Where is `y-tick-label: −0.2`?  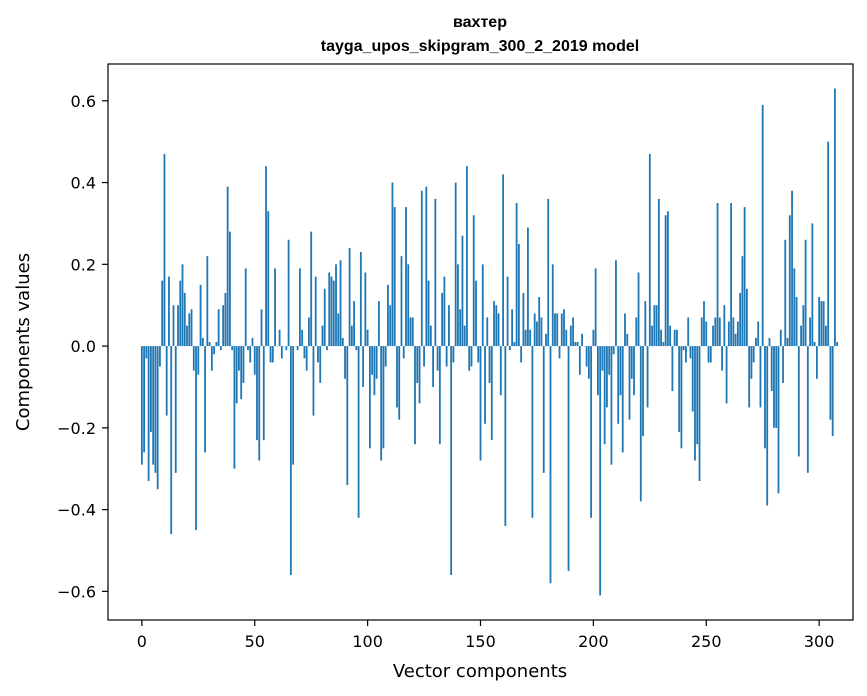
y-tick-label: −0.2 is located at coordinates (76, 428).